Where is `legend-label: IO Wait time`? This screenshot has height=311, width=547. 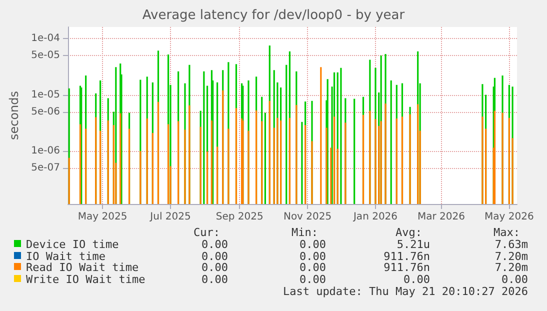
legend-label: IO Wait time is located at coordinates (66, 256).